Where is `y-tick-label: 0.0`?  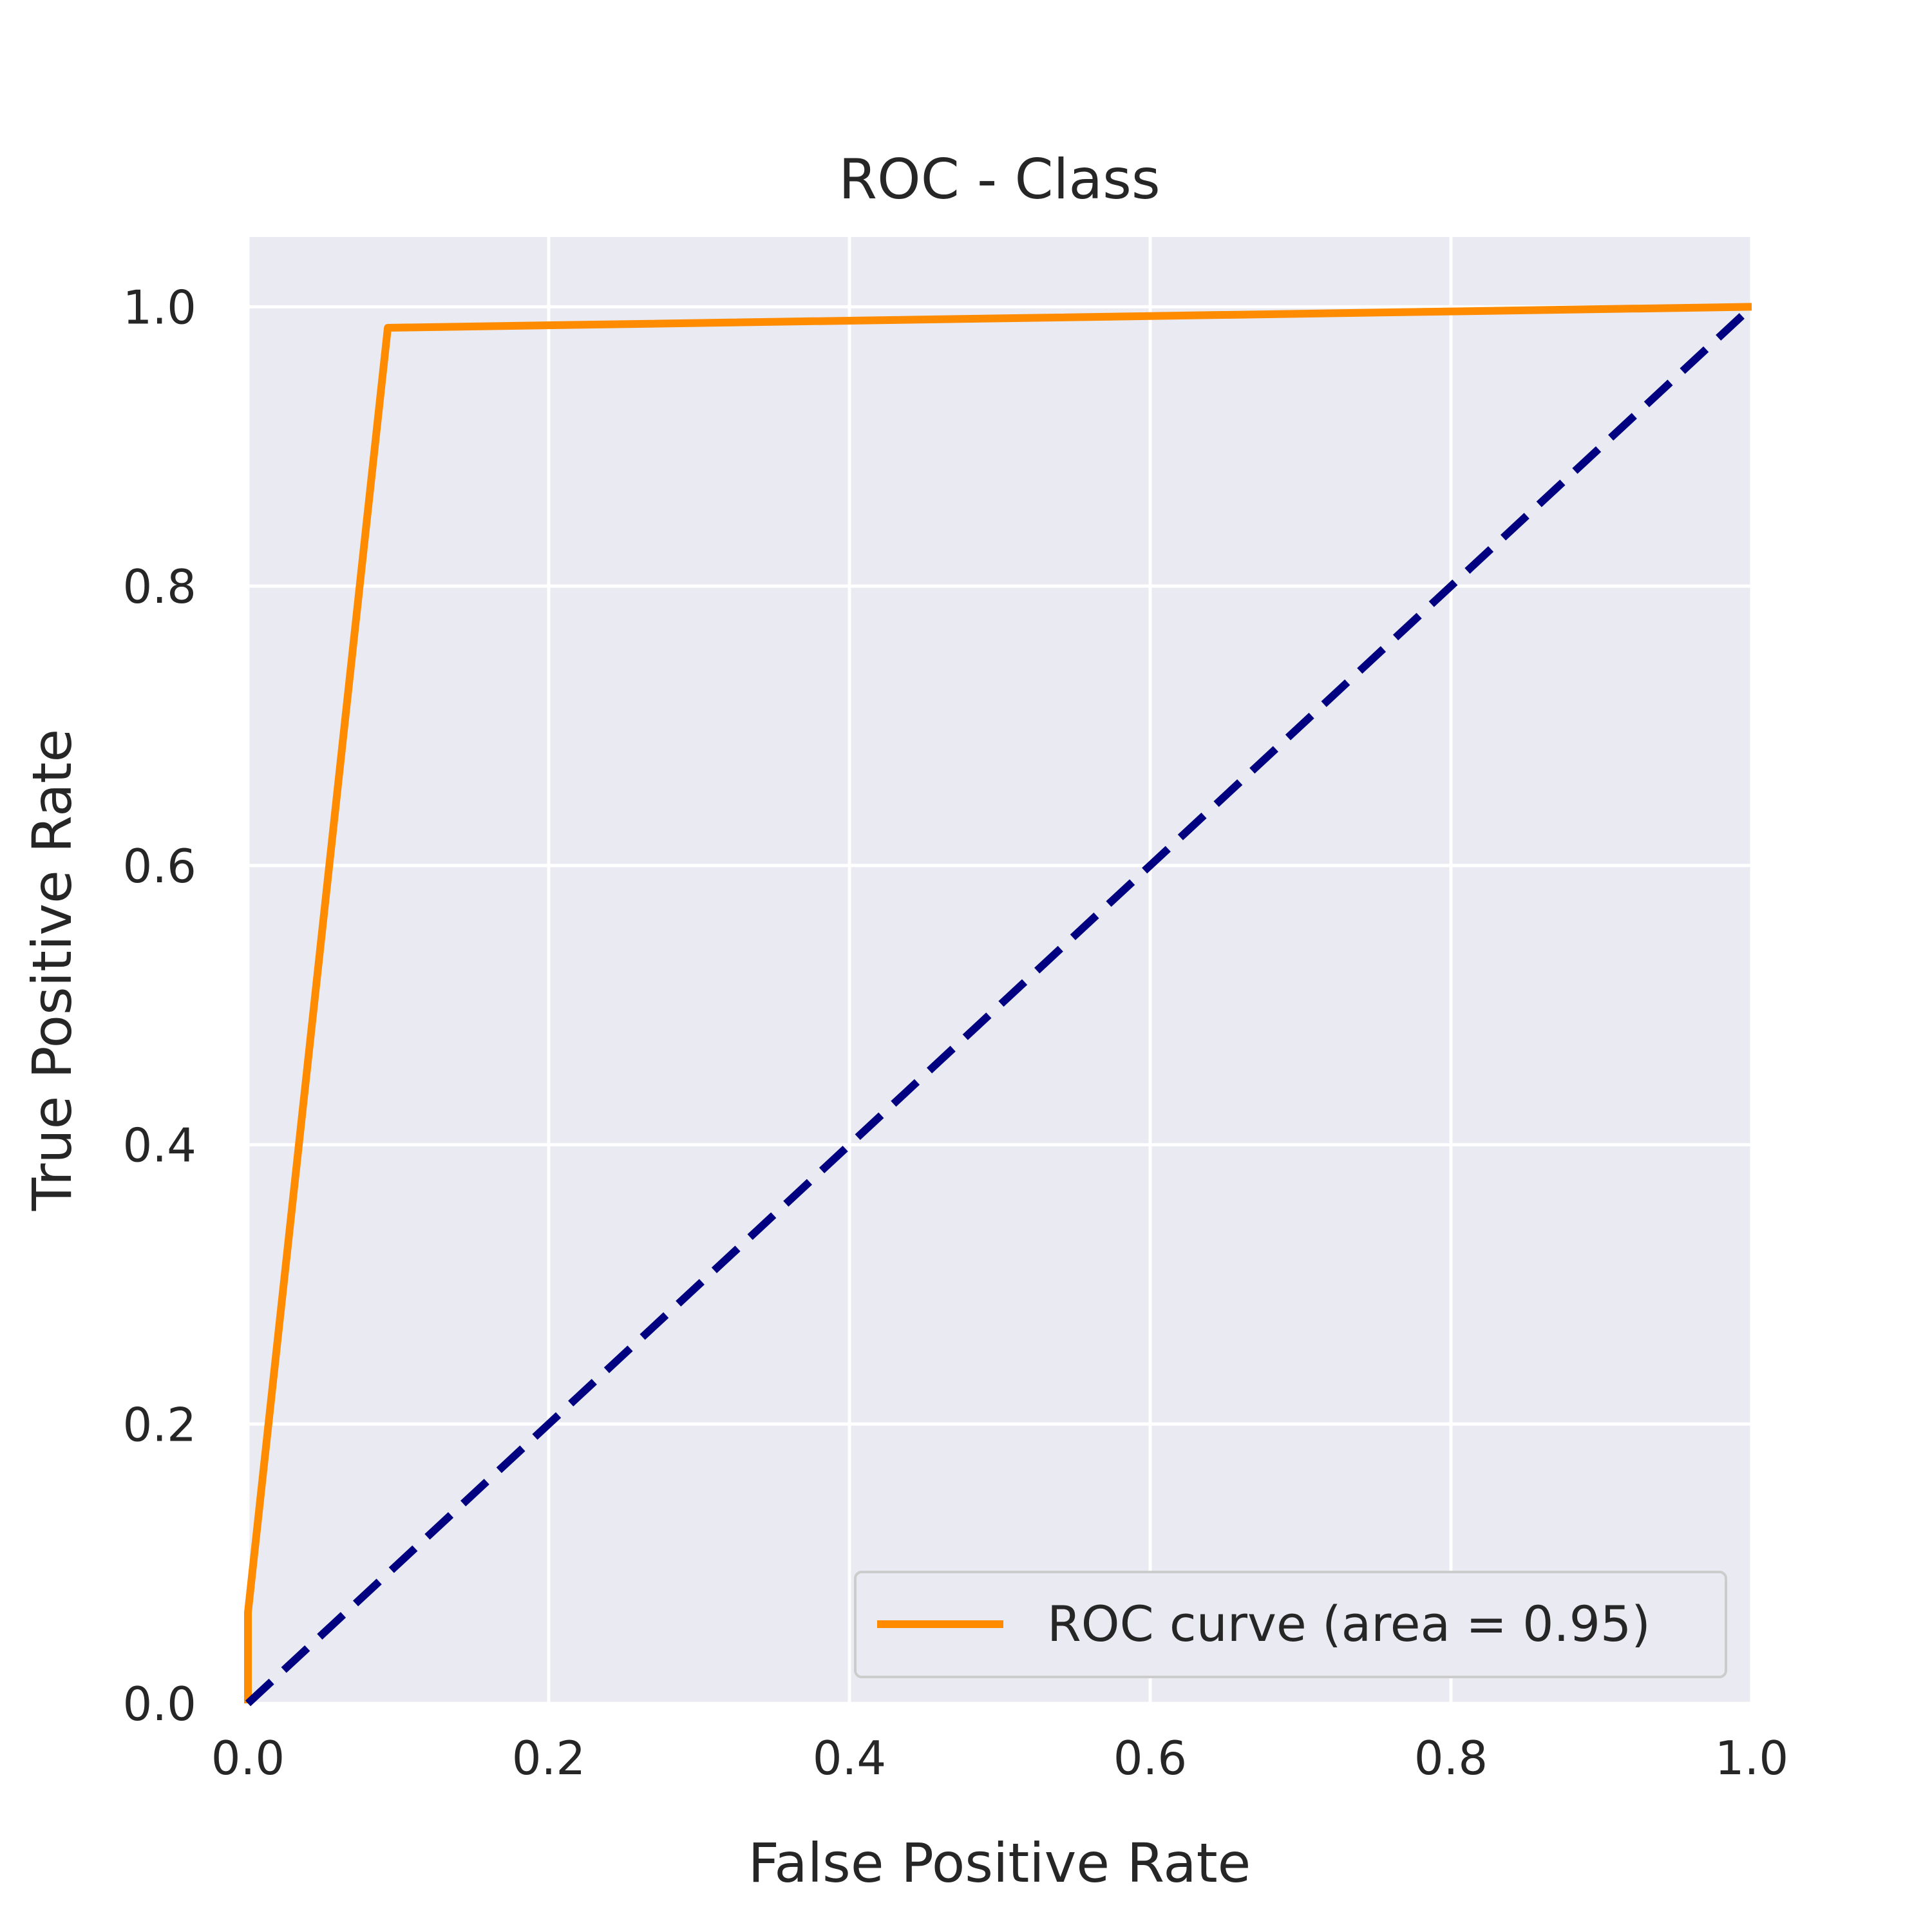 y-tick-label: 0.0 is located at coordinates (159, 1704).